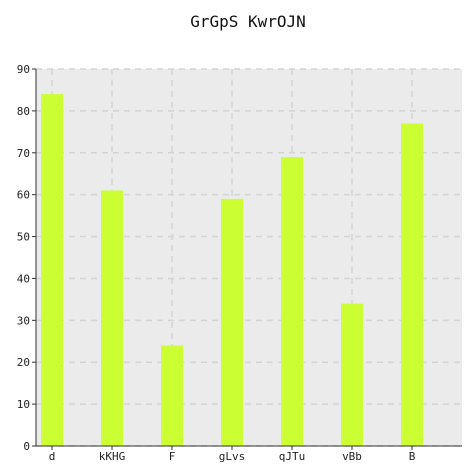 The image size is (476, 476). What do you see at coordinates (352, 456) in the screenshot?
I see `x-tick-label: vBb` at bounding box center [352, 456].